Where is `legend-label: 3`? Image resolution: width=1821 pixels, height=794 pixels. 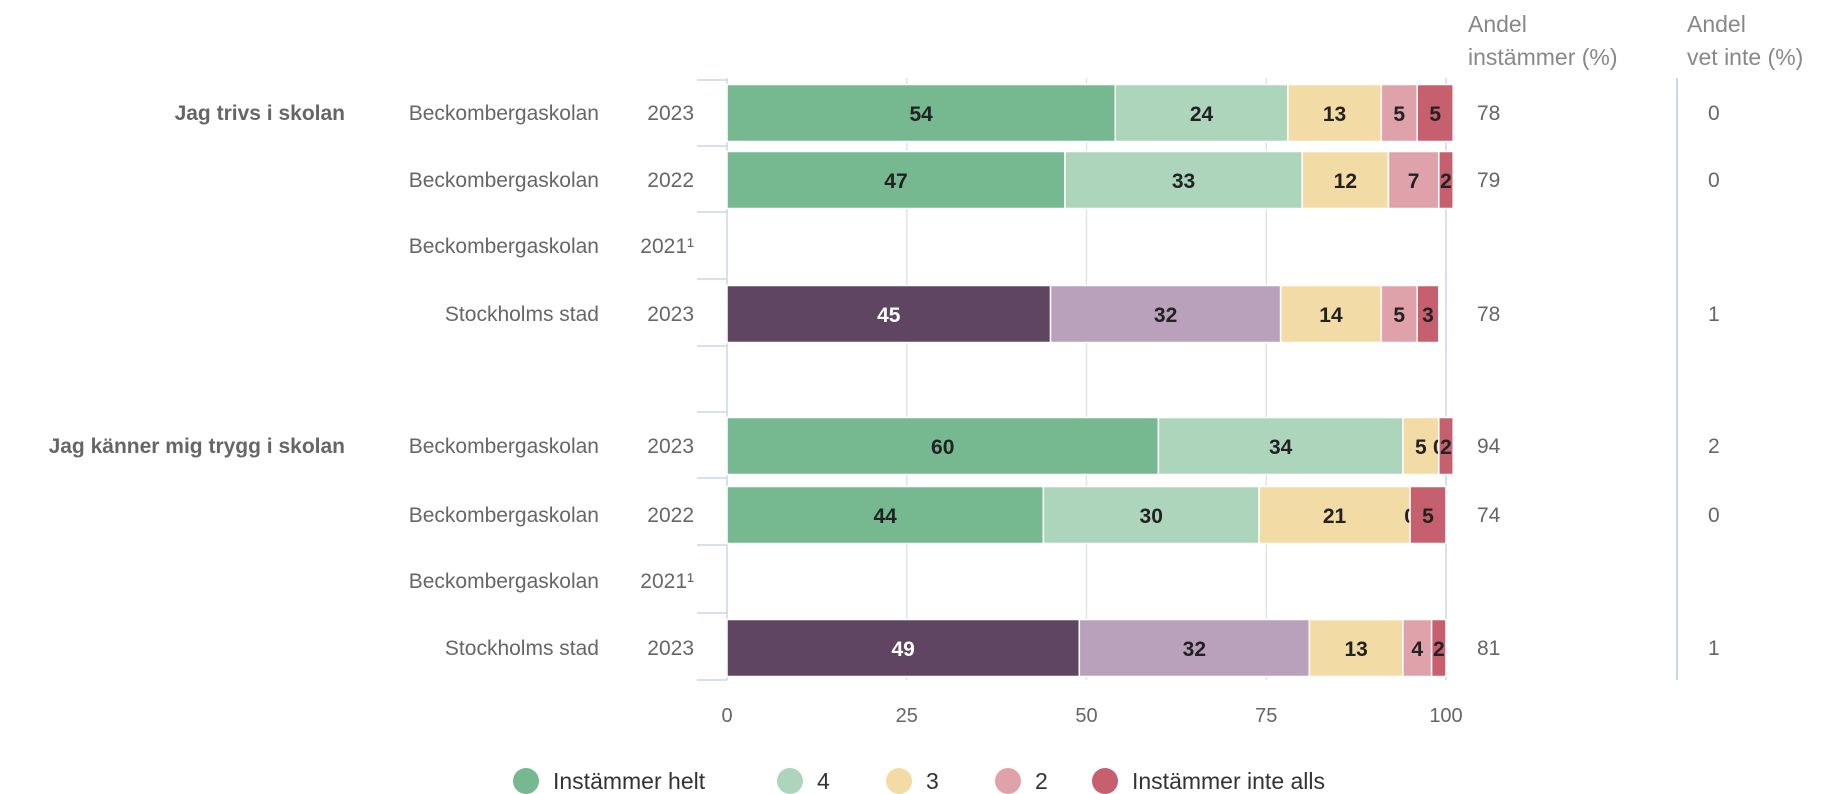
legend-label: 3 is located at coordinates (932, 781).